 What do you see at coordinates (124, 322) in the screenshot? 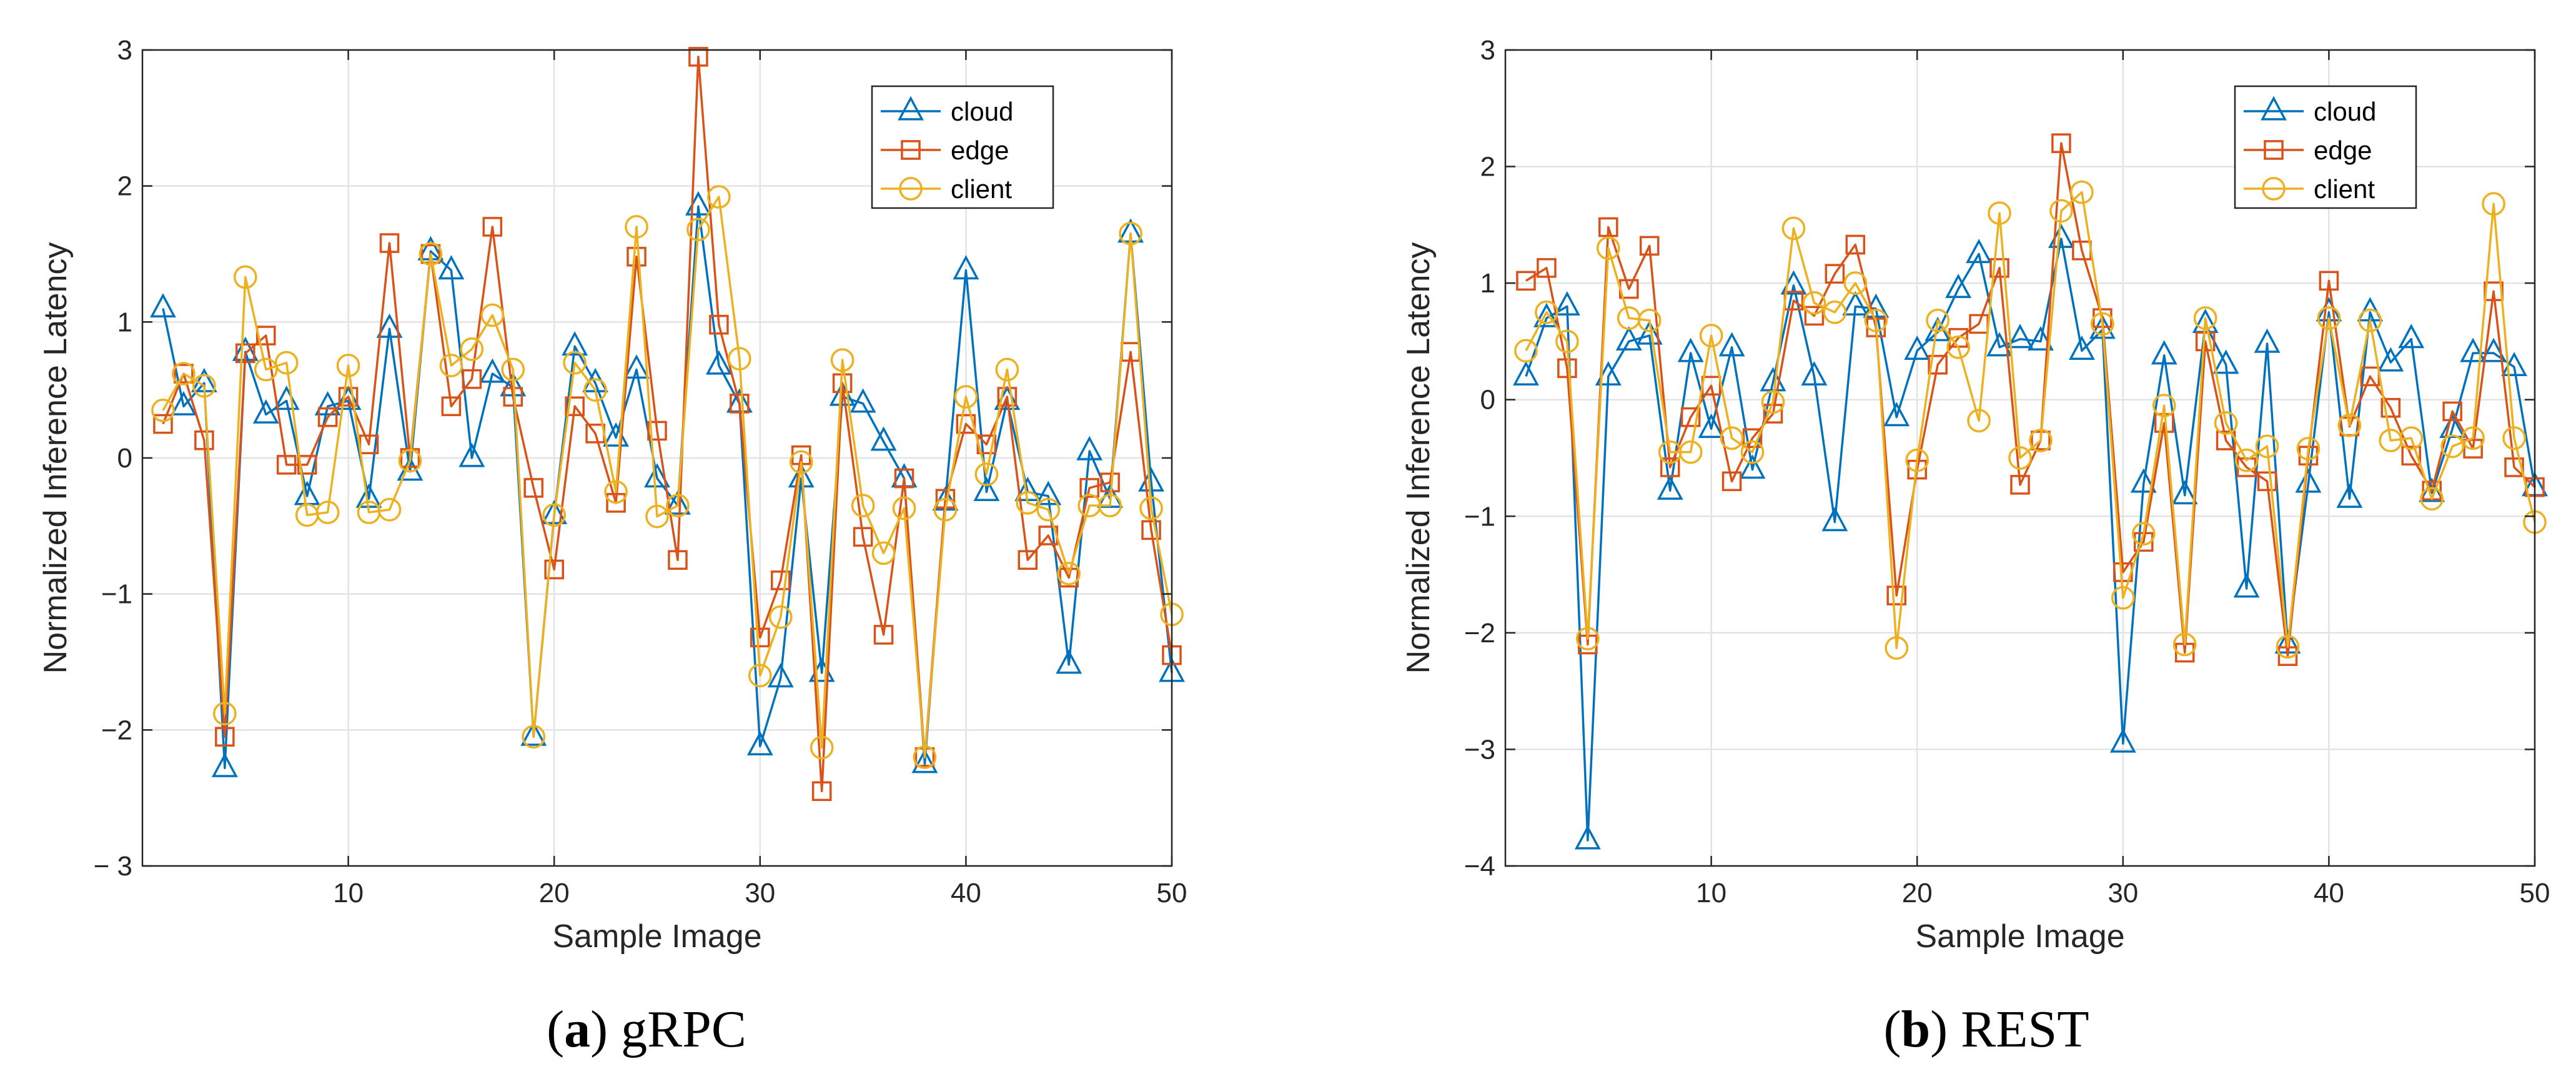
I see `y-tick-label: 1` at bounding box center [124, 322].